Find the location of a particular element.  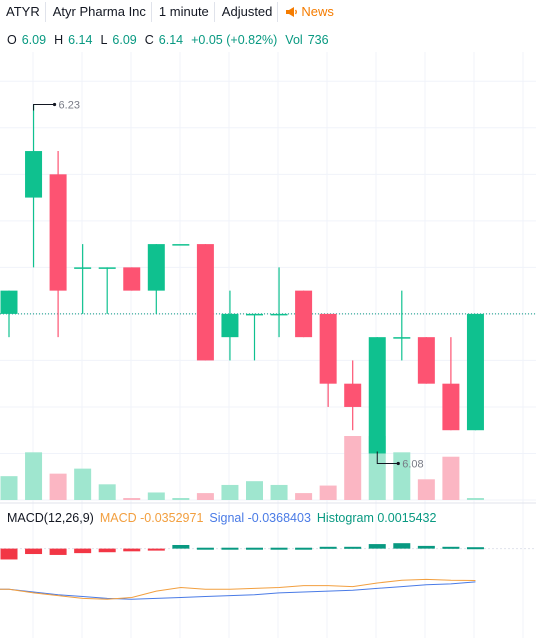

high-value: 6.14 is located at coordinates (80, 40).